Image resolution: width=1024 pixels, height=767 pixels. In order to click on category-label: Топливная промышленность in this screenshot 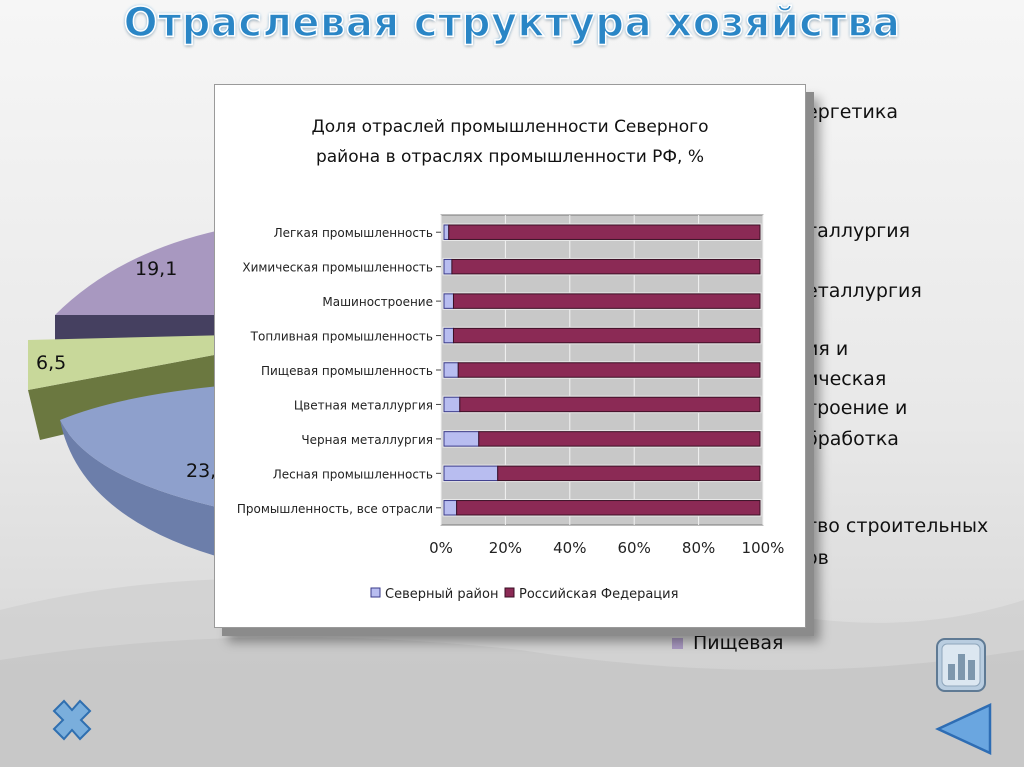, I will do `click(341, 337)`.